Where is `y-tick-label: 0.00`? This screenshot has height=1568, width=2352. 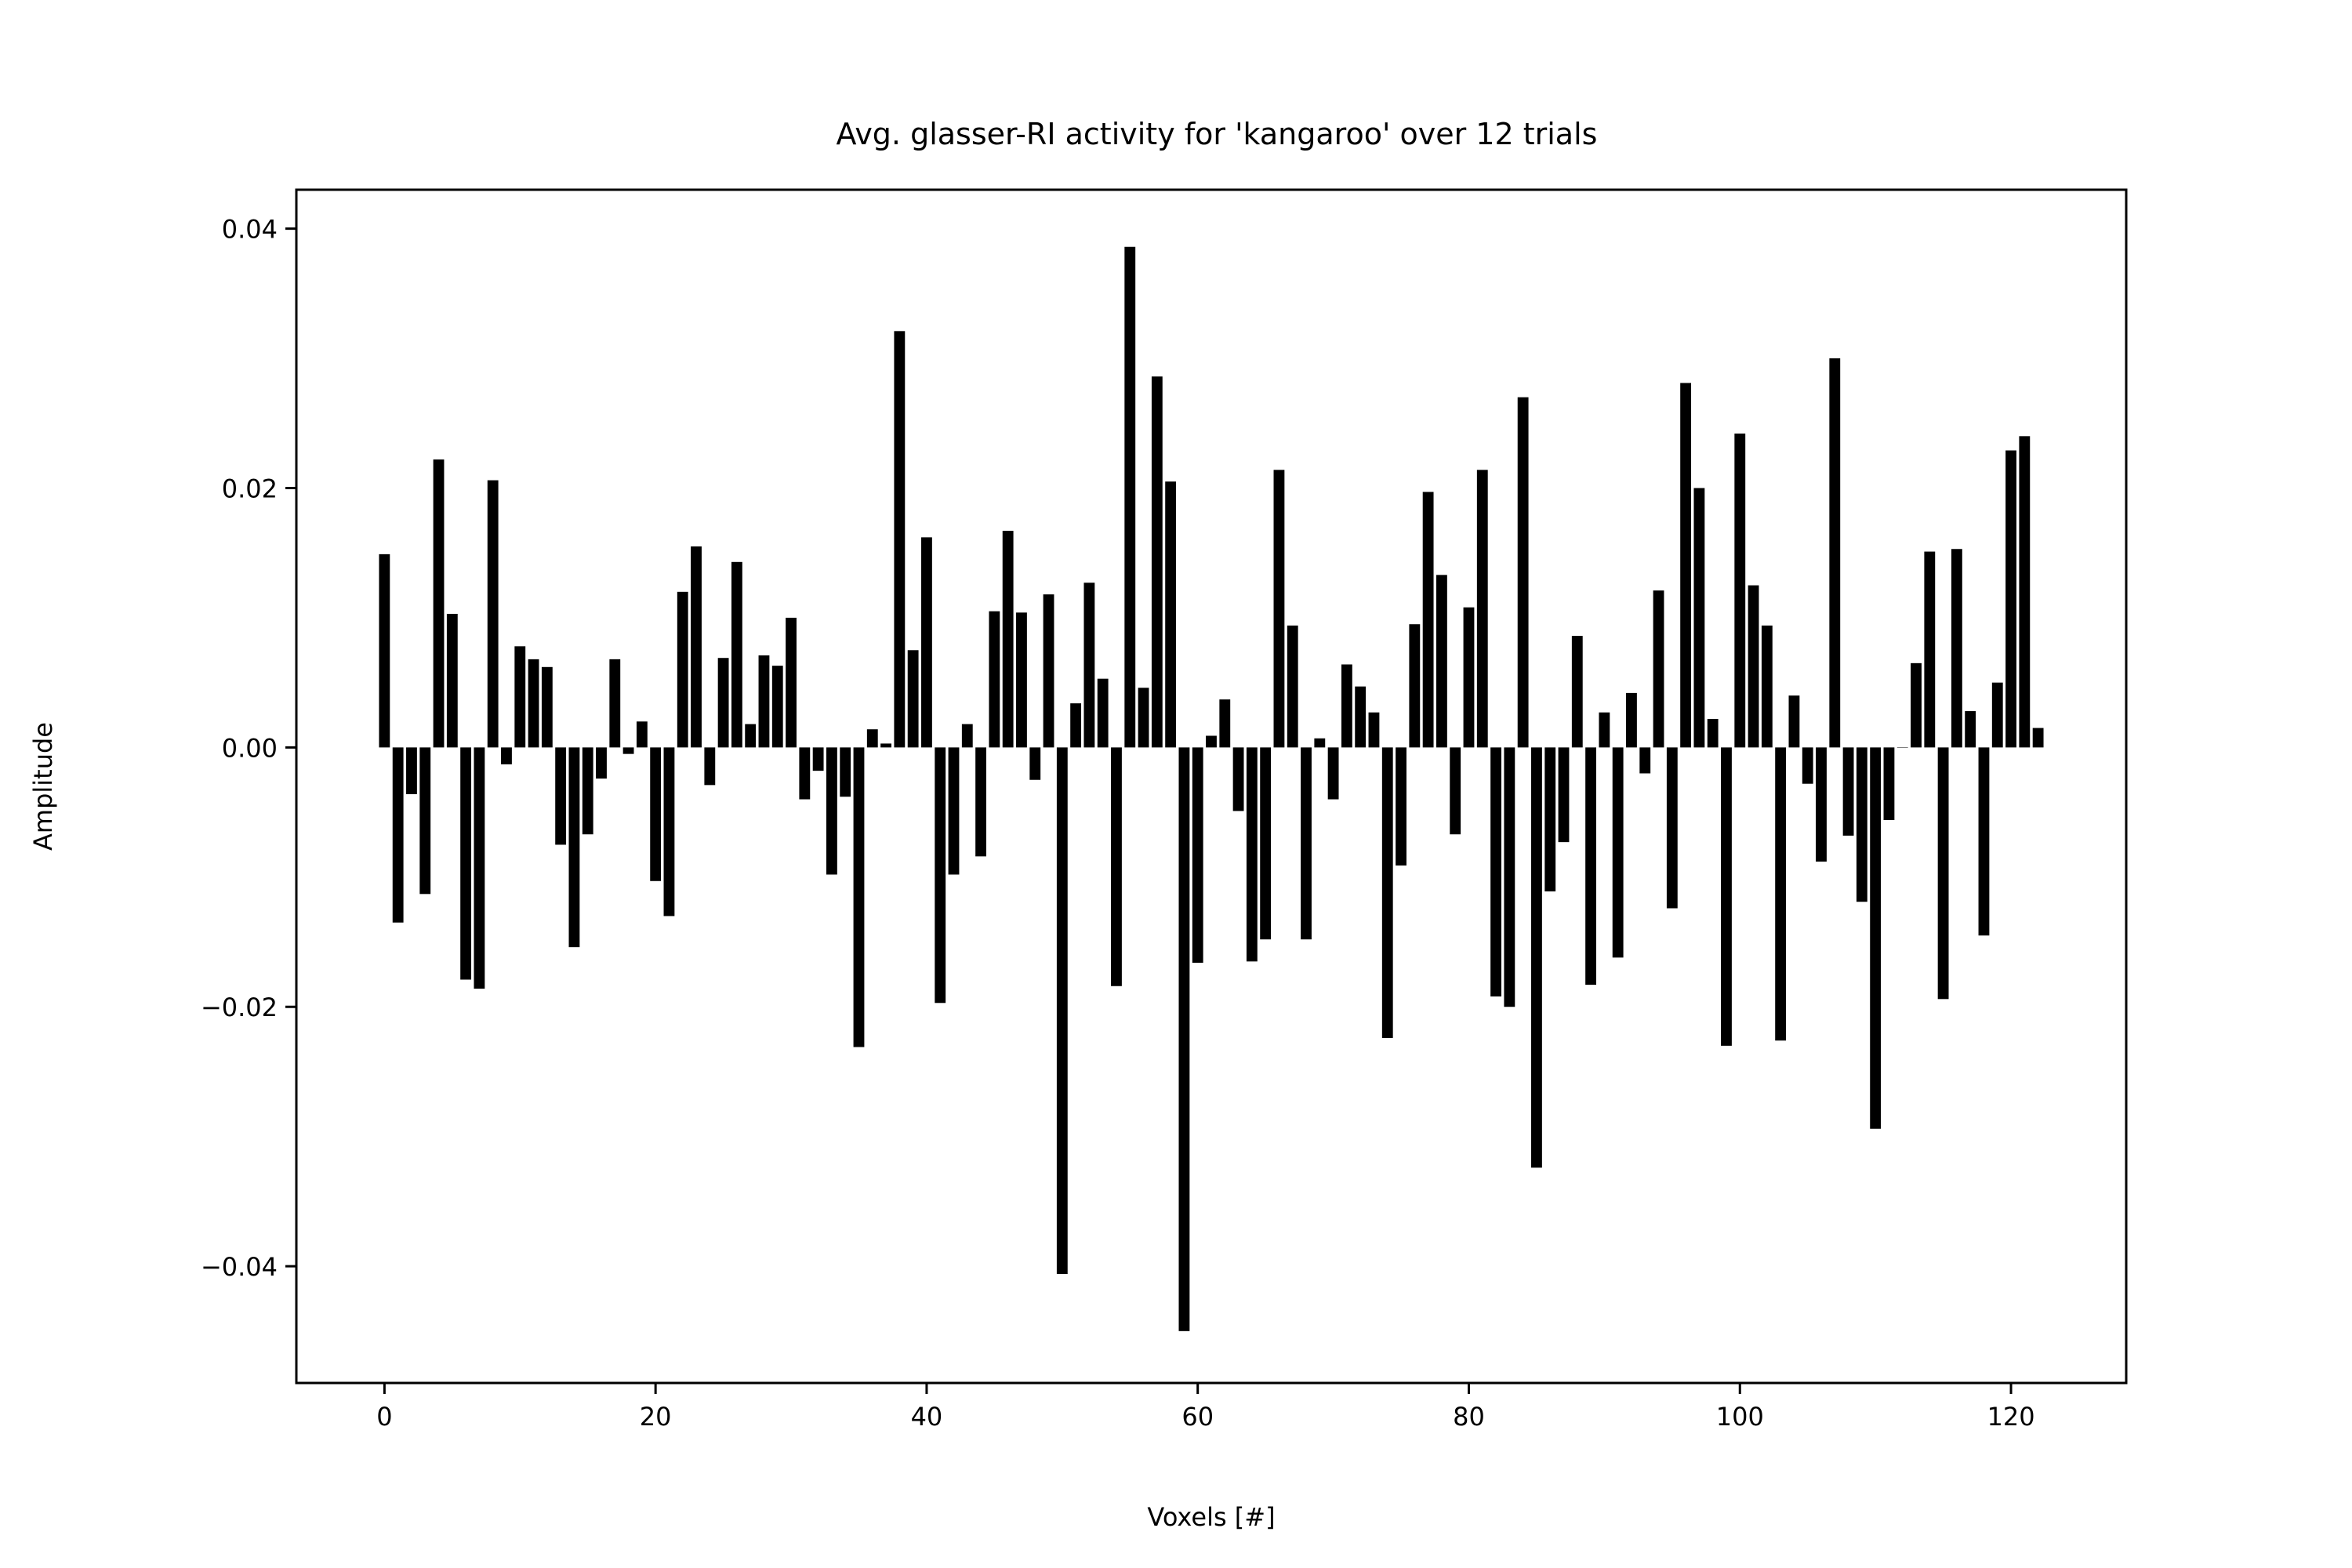
y-tick-label: 0.00 is located at coordinates (250, 748).